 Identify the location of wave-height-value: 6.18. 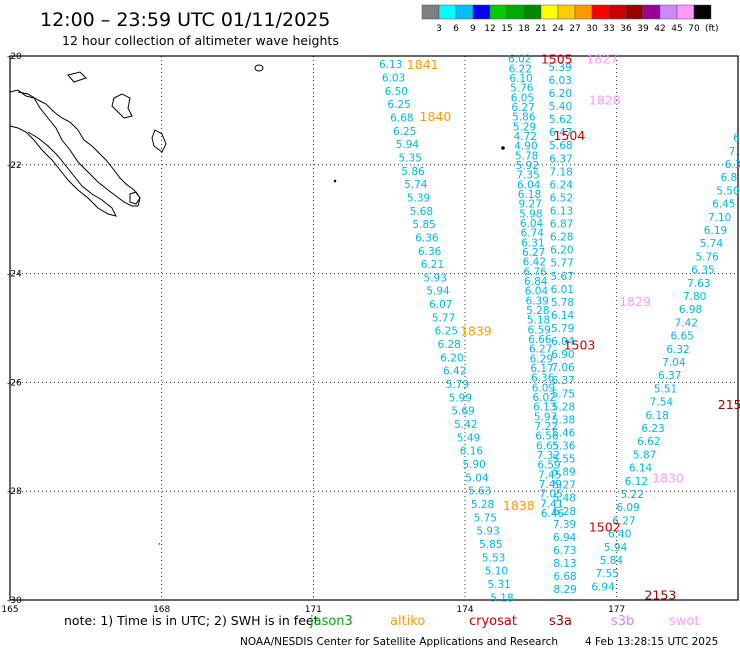
(529, 195).